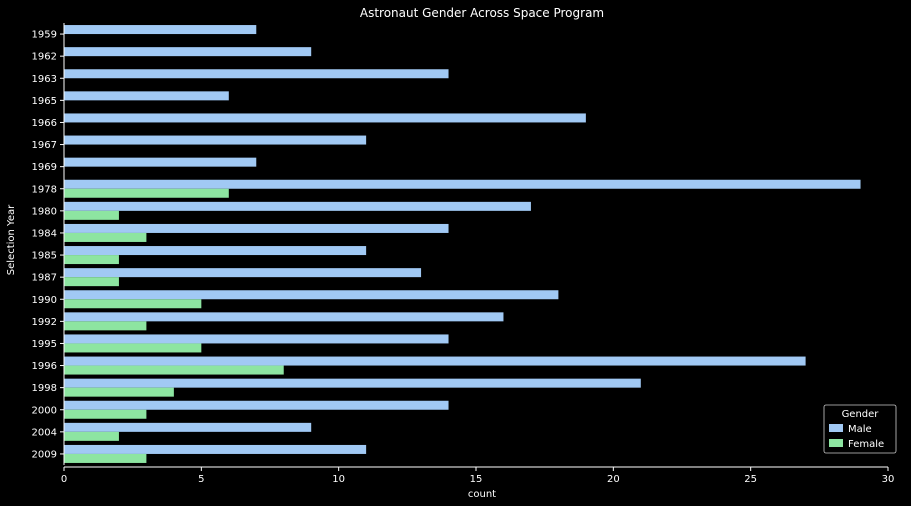 The width and height of the screenshot is (911, 506). Describe the element at coordinates (215, 140) in the screenshot. I see `bar-male-1967` at that location.